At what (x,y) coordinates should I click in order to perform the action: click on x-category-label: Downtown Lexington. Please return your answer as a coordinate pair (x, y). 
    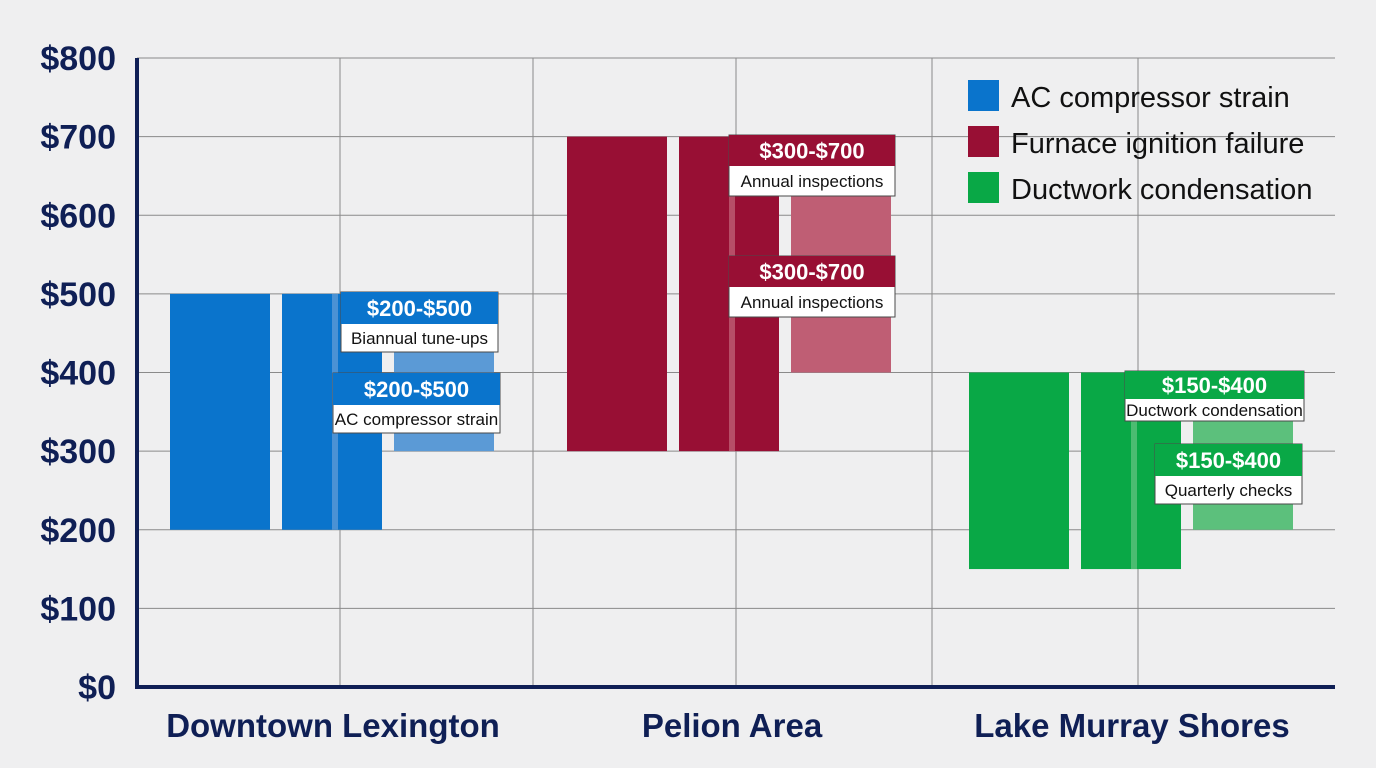
    Looking at the image, I should click on (333, 725).